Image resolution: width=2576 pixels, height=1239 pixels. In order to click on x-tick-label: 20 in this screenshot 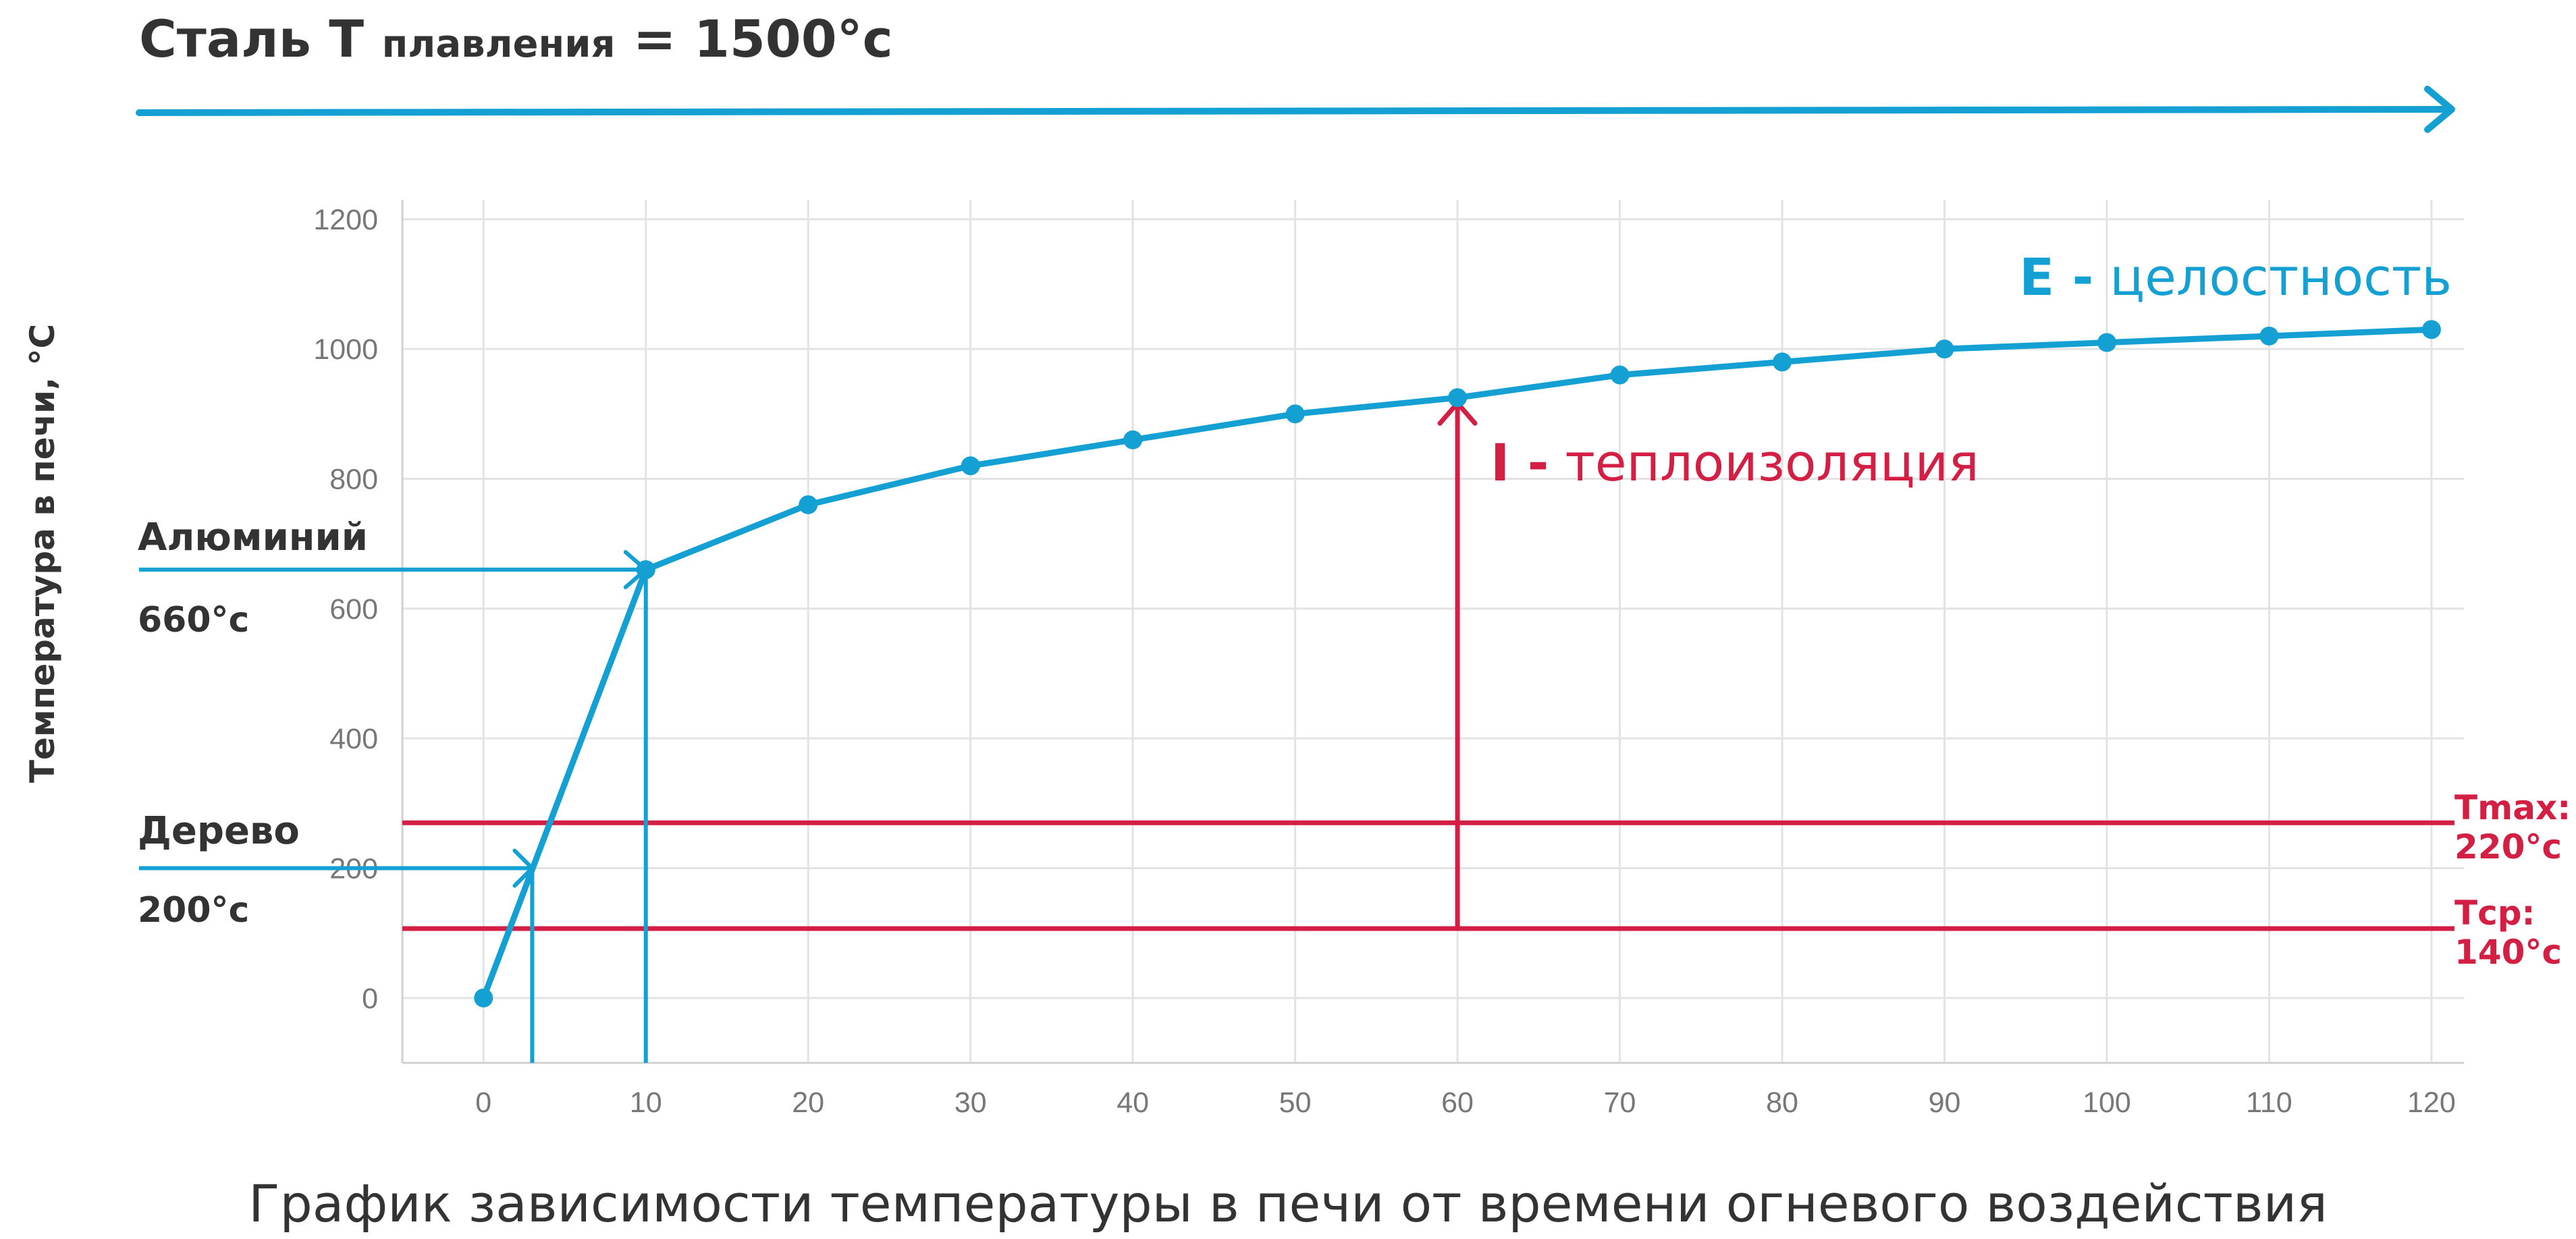, I will do `click(808, 1102)`.